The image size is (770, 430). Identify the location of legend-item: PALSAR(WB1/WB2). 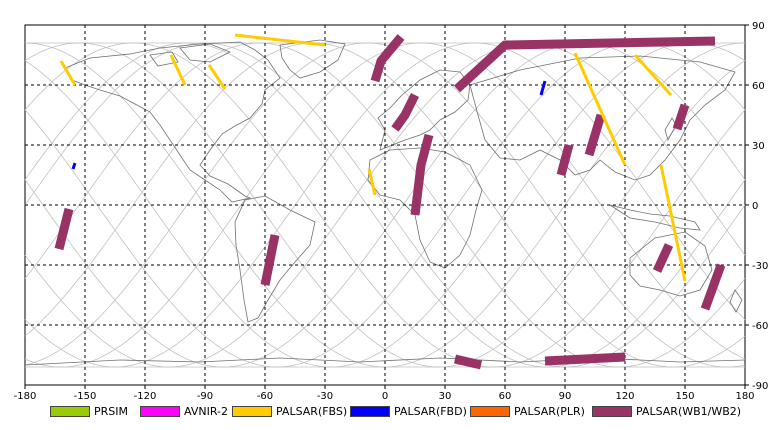
(666, 411).